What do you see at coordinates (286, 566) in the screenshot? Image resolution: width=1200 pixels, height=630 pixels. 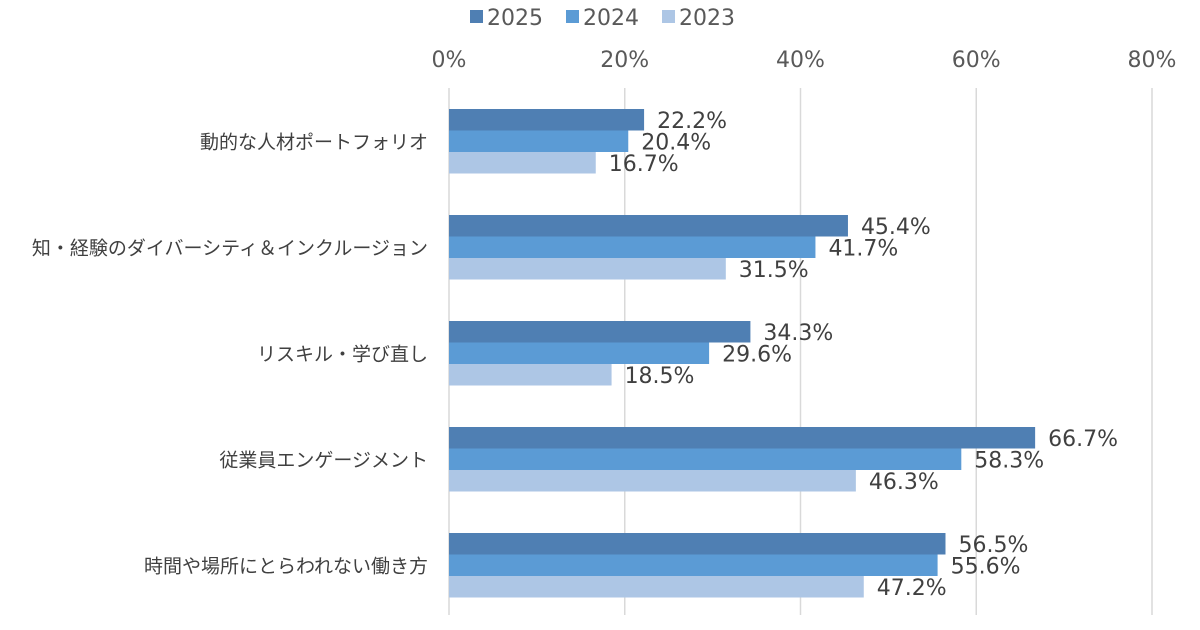 I see `category-label: 時間や場所にとらわれない働き方` at bounding box center [286, 566].